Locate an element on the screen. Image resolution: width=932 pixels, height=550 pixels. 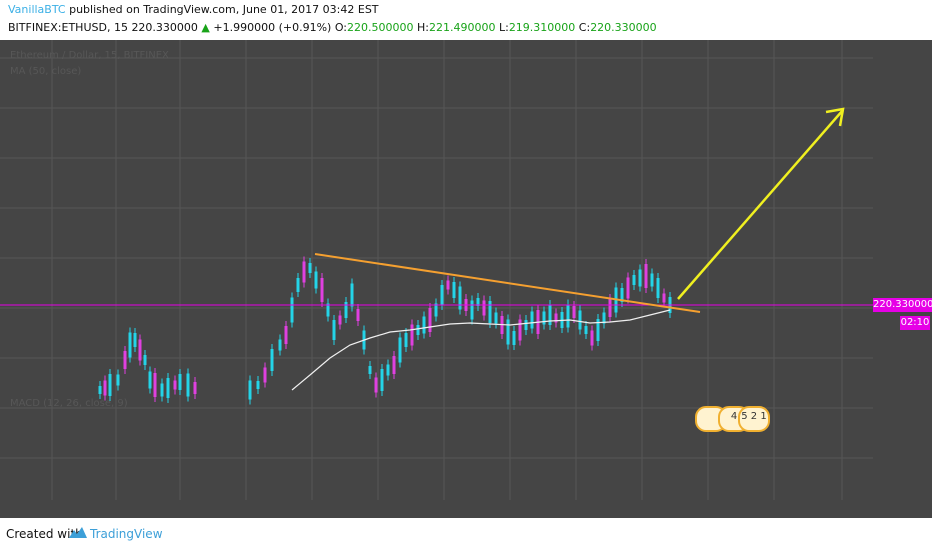
change-value: +1.990000 (+0.91%) is located at coordinates (272, 27).